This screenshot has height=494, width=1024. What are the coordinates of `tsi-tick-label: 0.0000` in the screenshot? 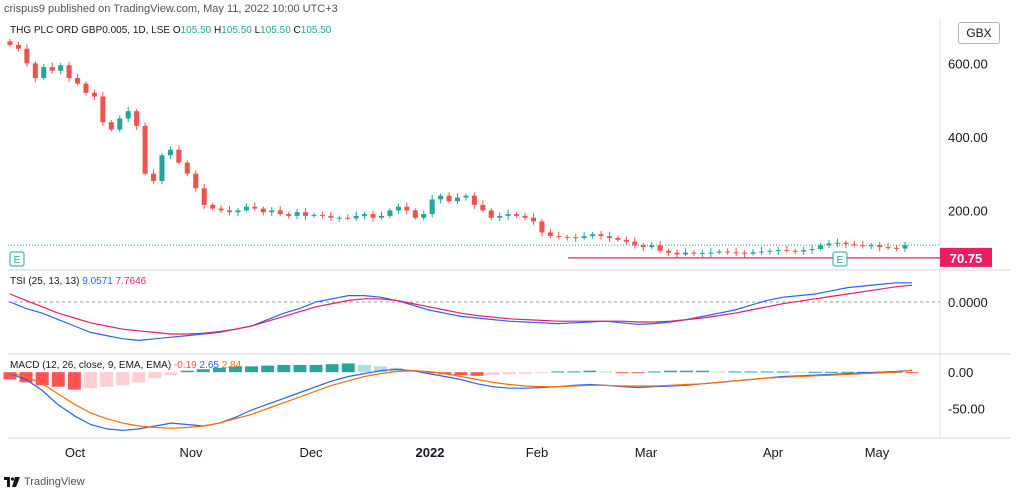 It's located at (968, 302).